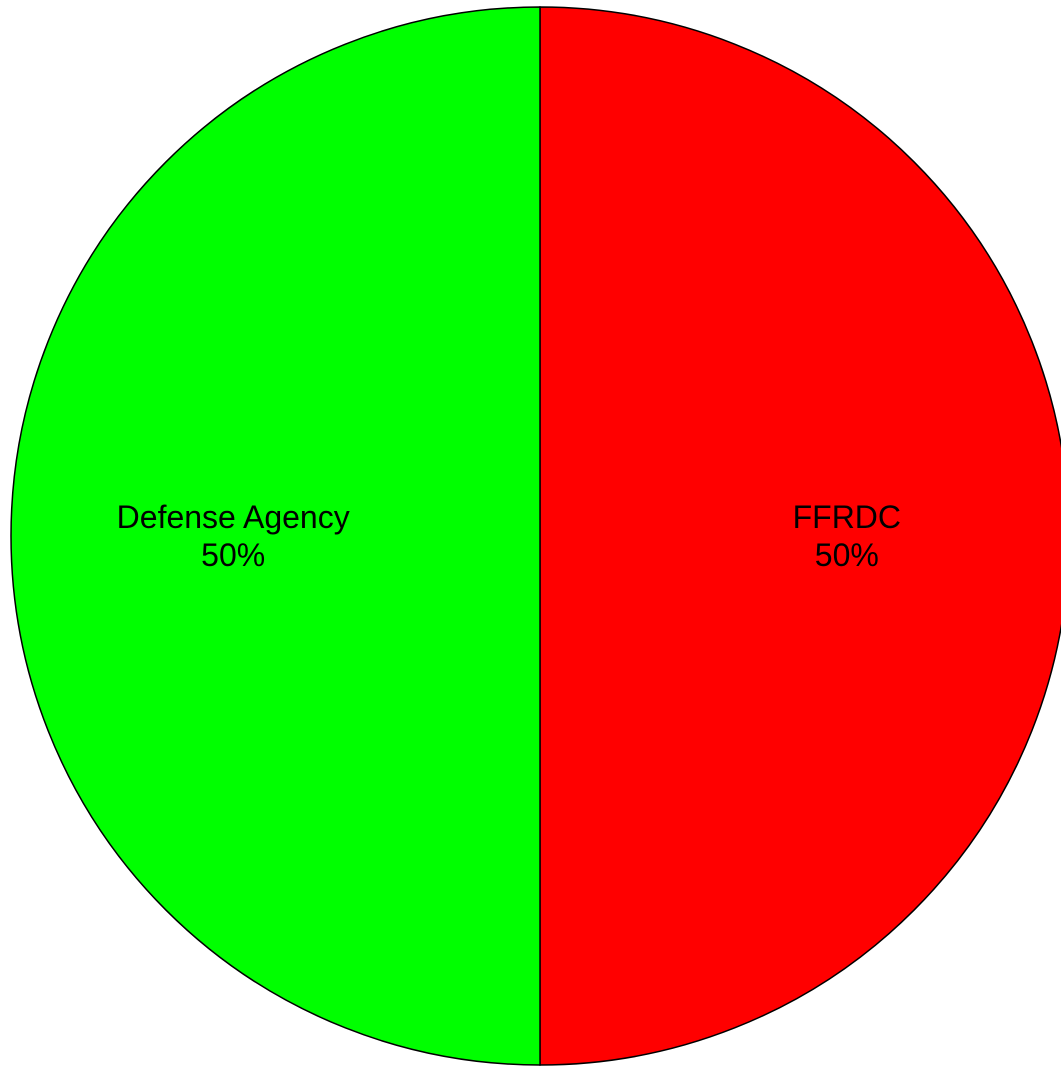 Image resolution: width=1061 pixels, height=1066 pixels. Describe the element at coordinates (509, 536) in the screenshot. I see `pie-labels: FFRDC 50%Defense Agency 50%` at that location.